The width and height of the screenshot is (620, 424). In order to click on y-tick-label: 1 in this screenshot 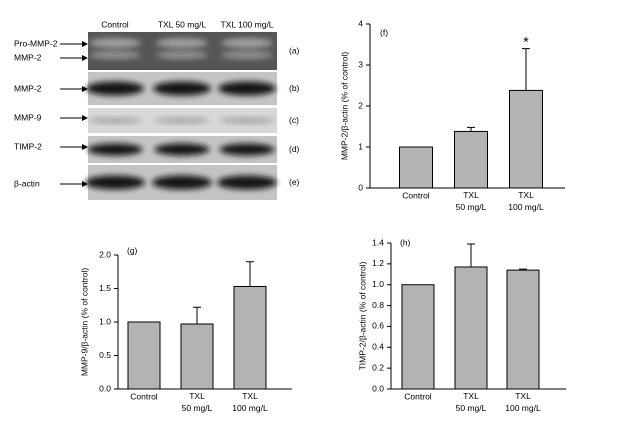, I will do `click(360, 146)`.